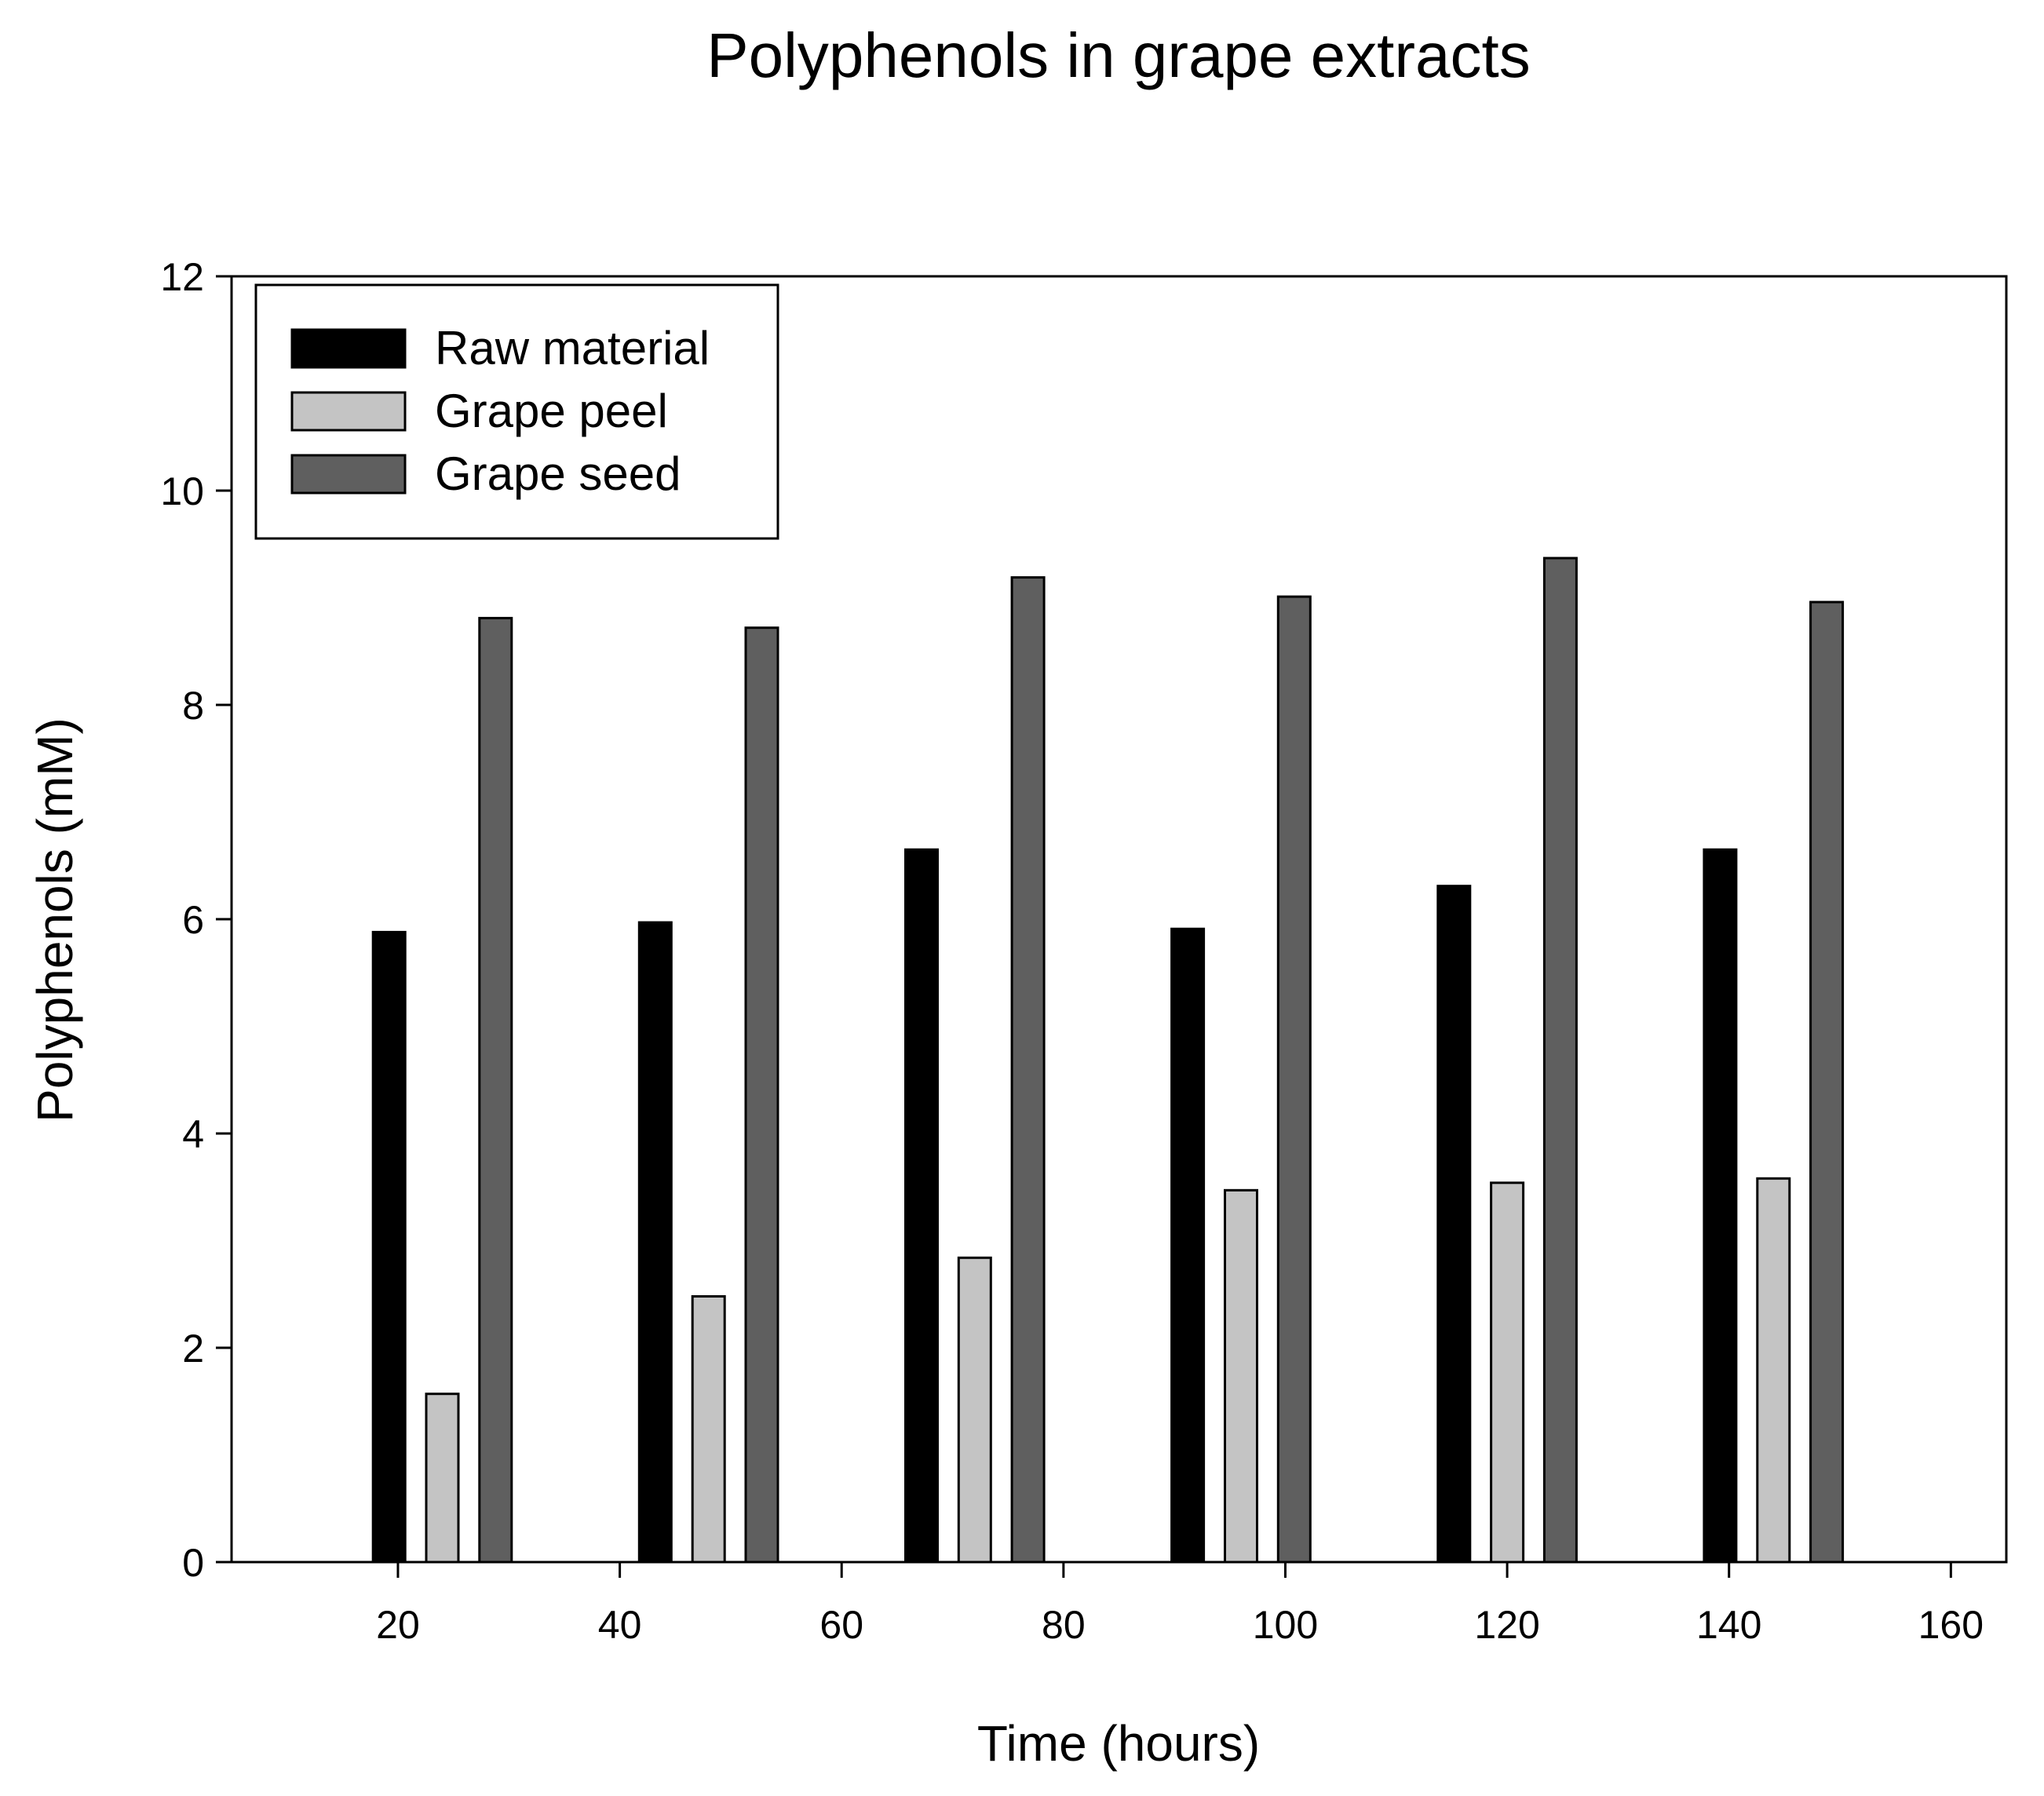 The width and height of the screenshot is (2044, 1796). I want to click on legend-label-grape-peel: Grape peel, so click(551, 411).